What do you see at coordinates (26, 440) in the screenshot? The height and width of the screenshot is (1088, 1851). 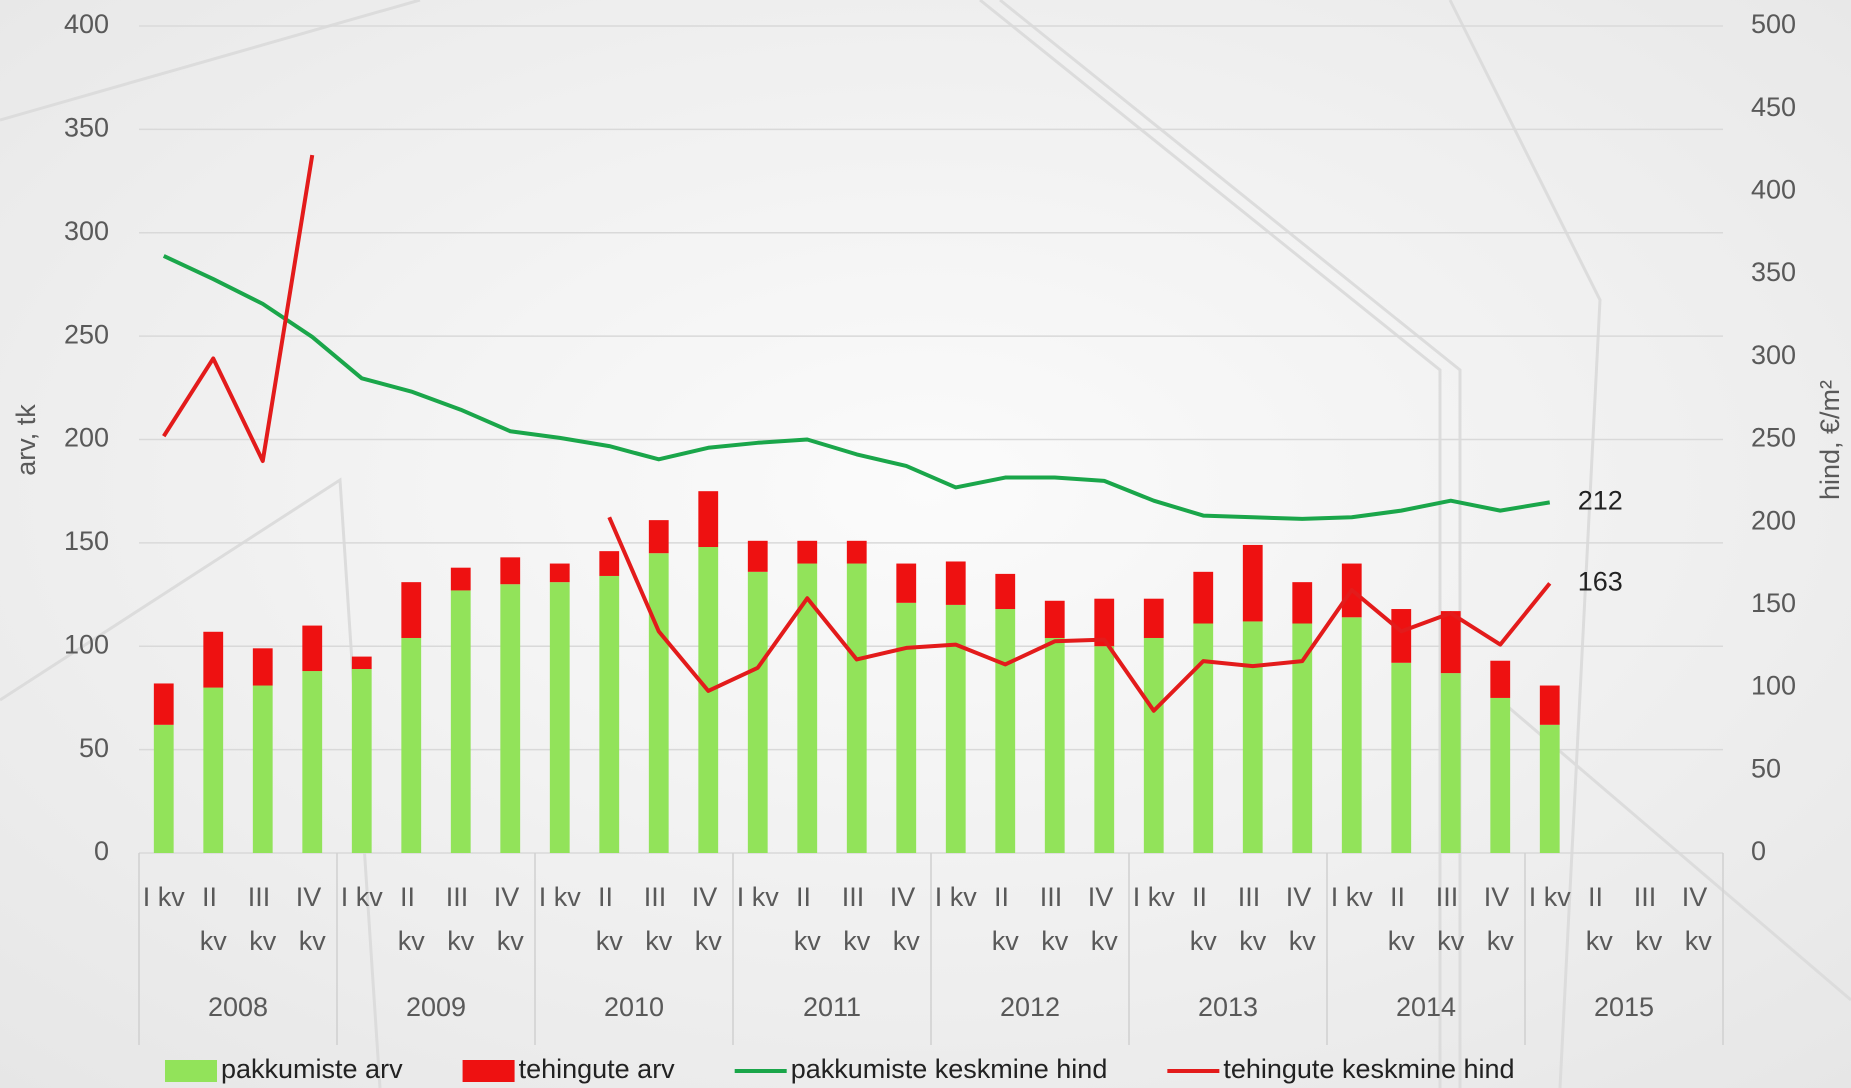 I see `y-axis-label: arv, tk` at bounding box center [26, 440].